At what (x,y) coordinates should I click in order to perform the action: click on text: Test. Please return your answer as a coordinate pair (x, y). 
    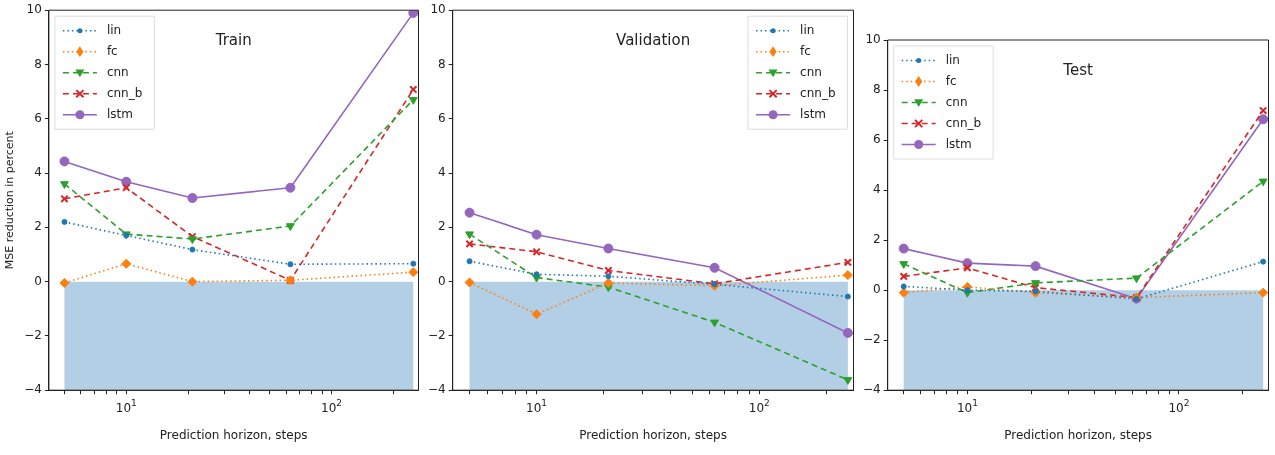
    Looking at the image, I should click on (1077, 70).